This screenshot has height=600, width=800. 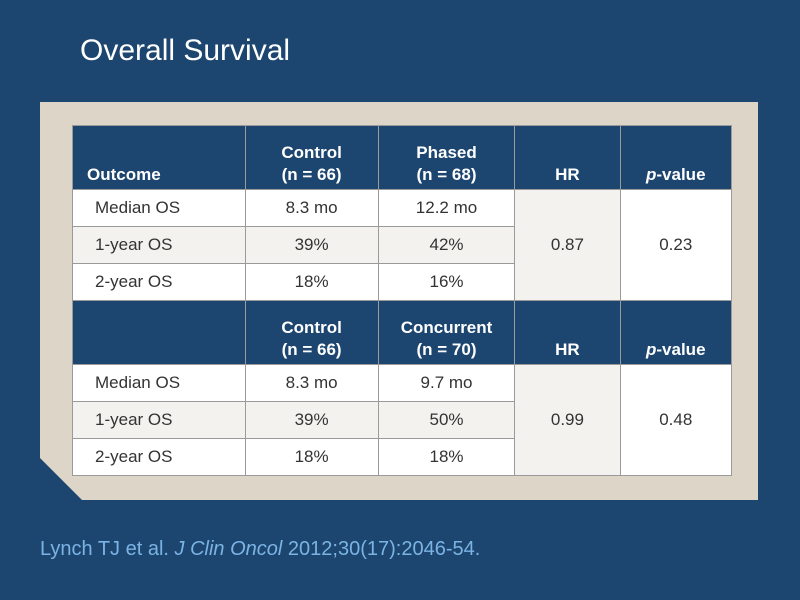 I want to click on p-value: 0.48, so click(x=675, y=420).